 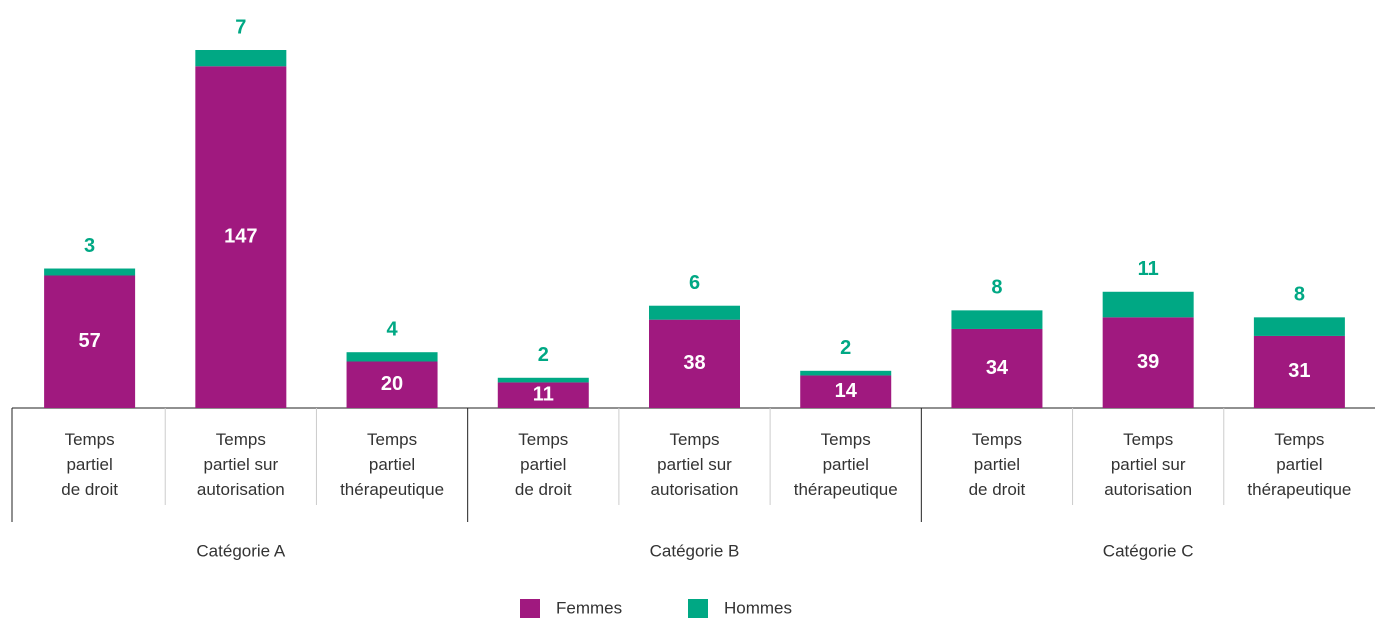 What do you see at coordinates (694, 283) in the screenshot?
I see `value-label: 6` at bounding box center [694, 283].